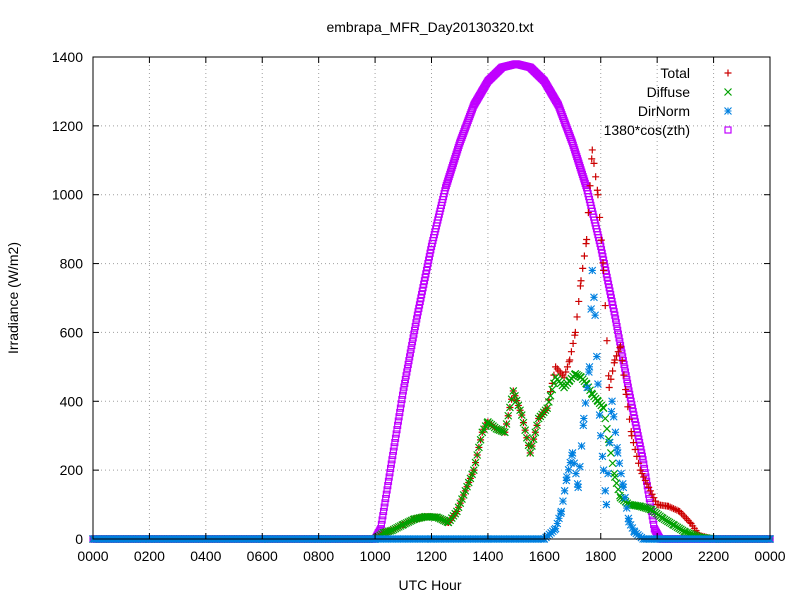  Describe the element at coordinates (13, 298) in the screenshot. I see `y-axis-label: Irradiance (W/m2)` at that location.